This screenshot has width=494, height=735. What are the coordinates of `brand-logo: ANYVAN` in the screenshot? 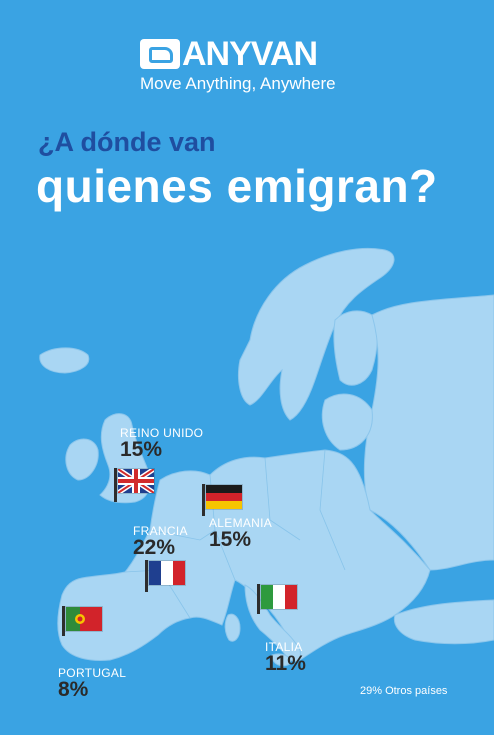 It's located at (235, 54).